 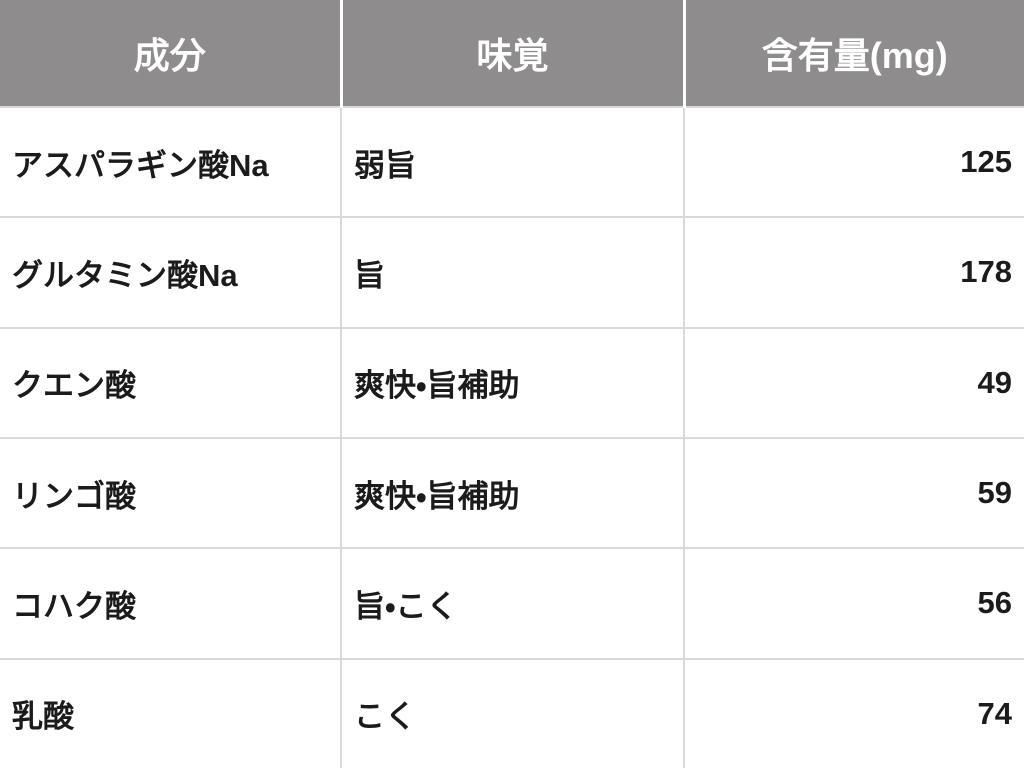 What do you see at coordinates (854, 273) in the screenshot?
I see `cell-amount: 178` at bounding box center [854, 273].